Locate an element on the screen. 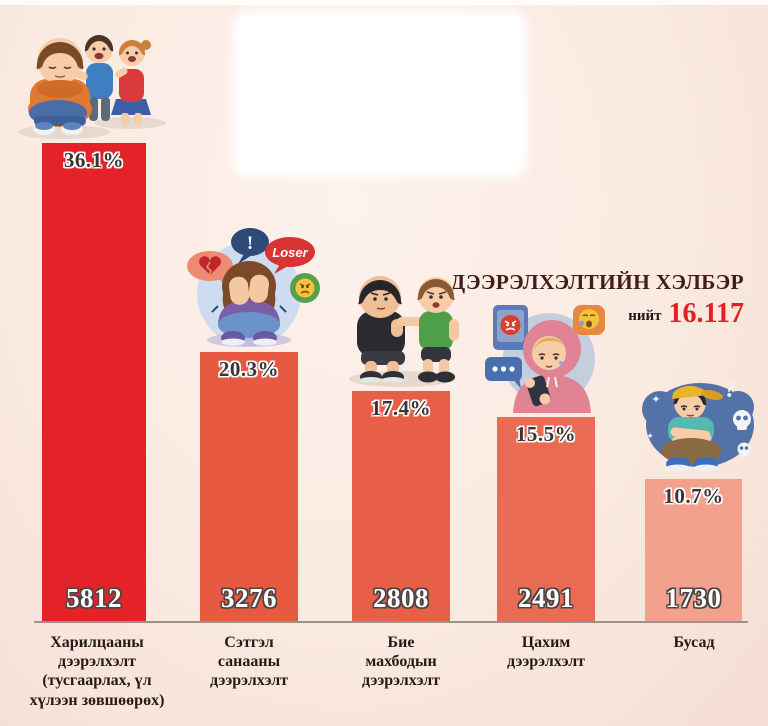  chart-header: ДЭЭРЭЛХЭЛТИЙН ХЭЛБЭР нийт 16.117 is located at coordinates (597, 300).